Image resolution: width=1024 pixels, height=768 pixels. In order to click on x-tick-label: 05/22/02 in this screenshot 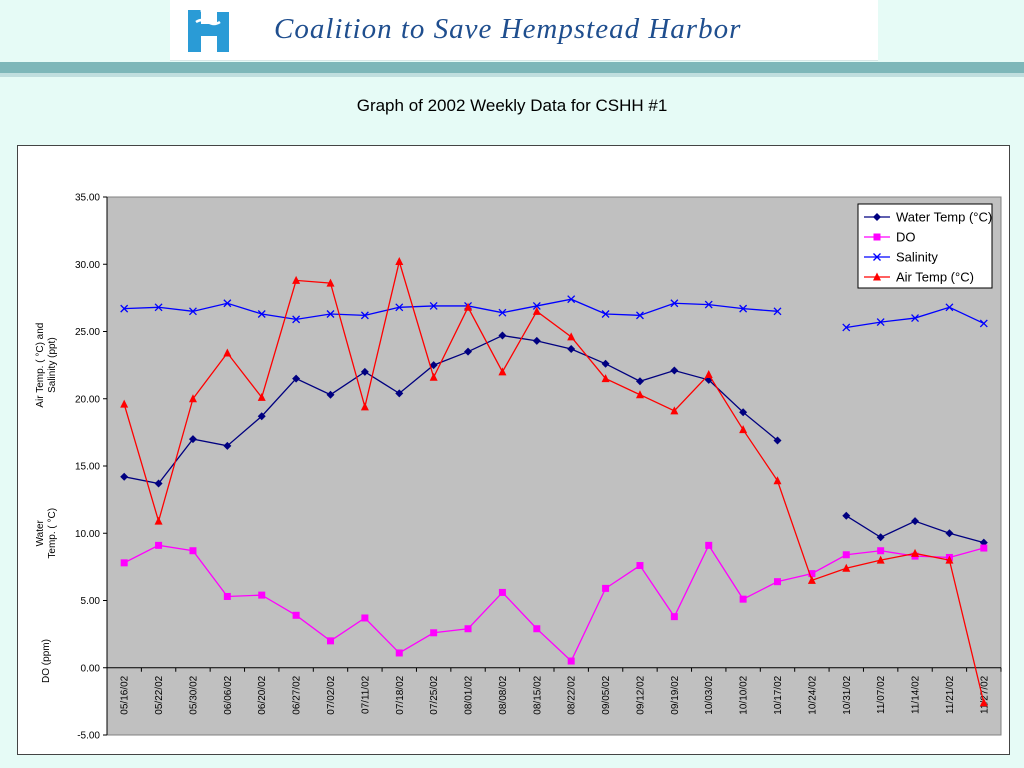, I will do `click(159, 694)`.